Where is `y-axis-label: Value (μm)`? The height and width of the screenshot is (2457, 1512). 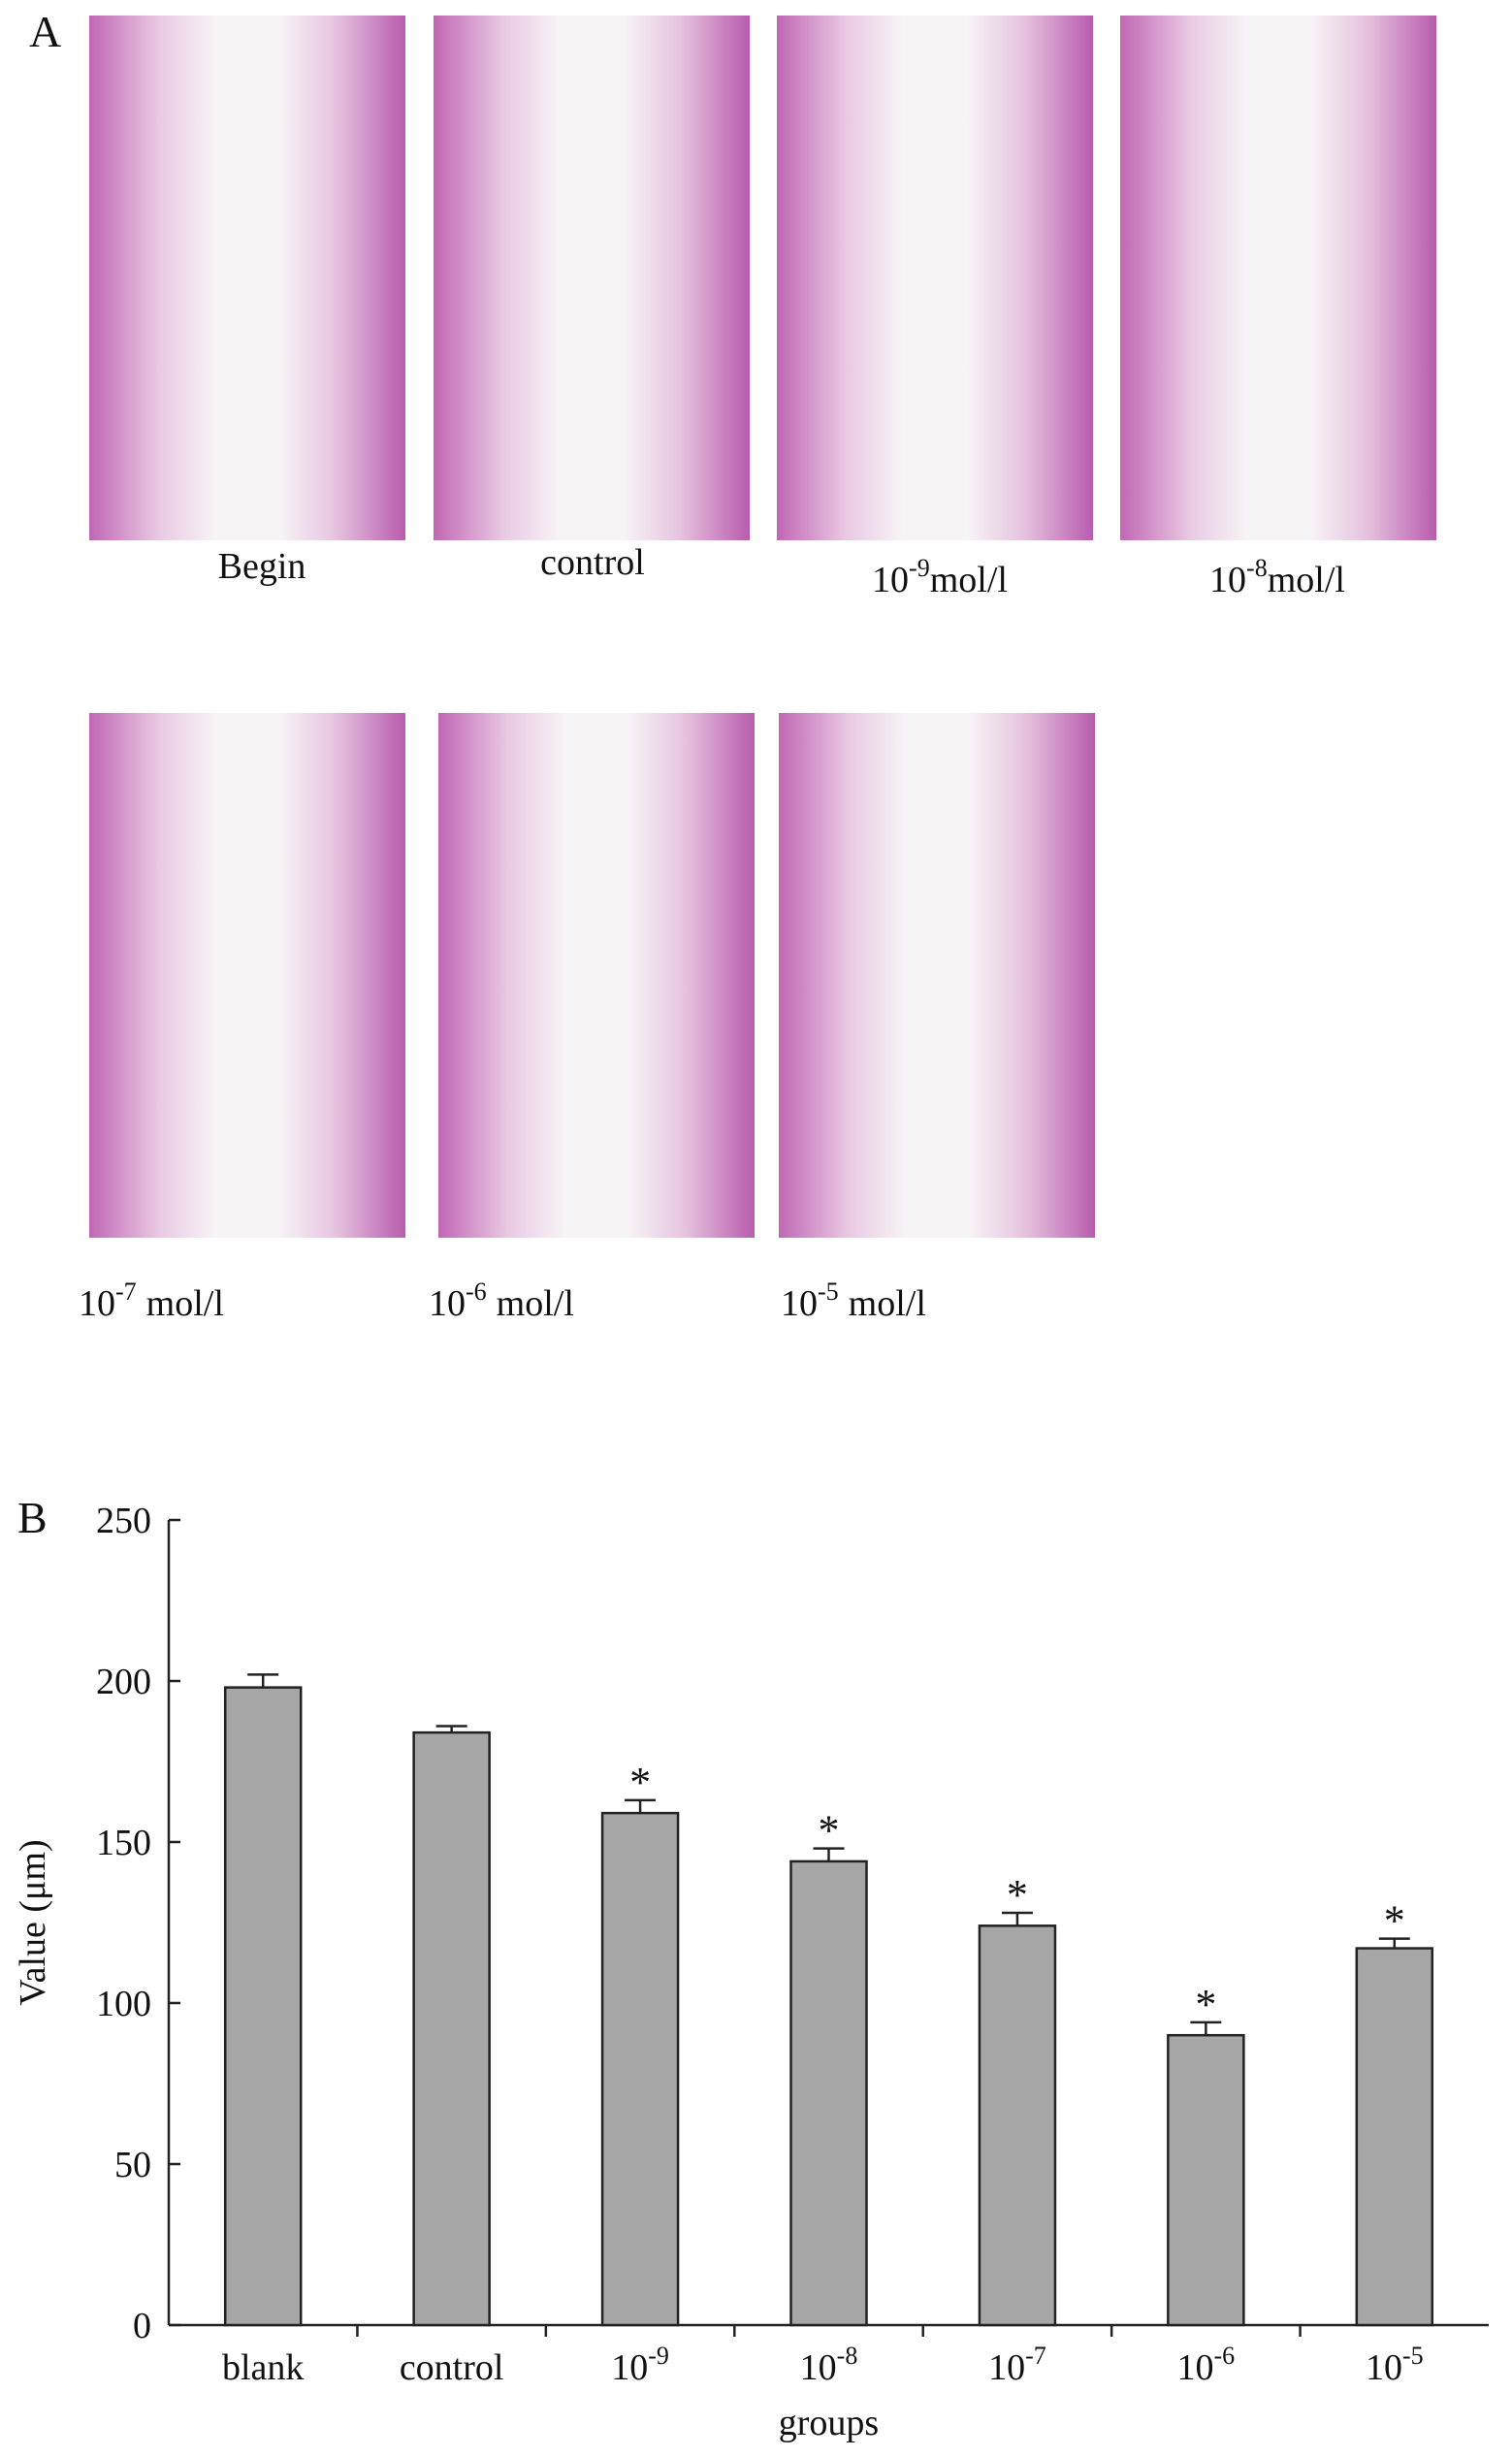
y-axis-label: Value (μm) is located at coordinates (33, 1922).